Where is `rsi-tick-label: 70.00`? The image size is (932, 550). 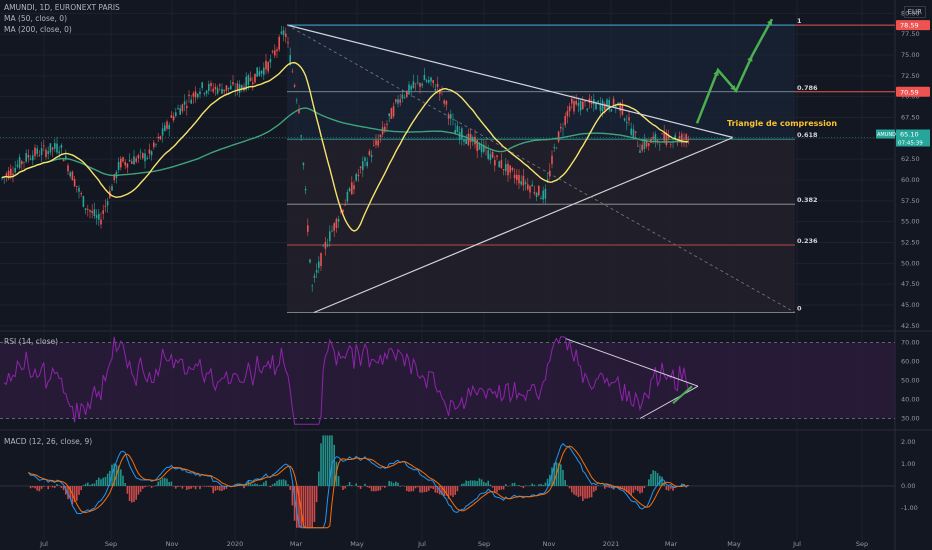 rsi-tick-label: 70.00 is located at coordinates (910, 343).